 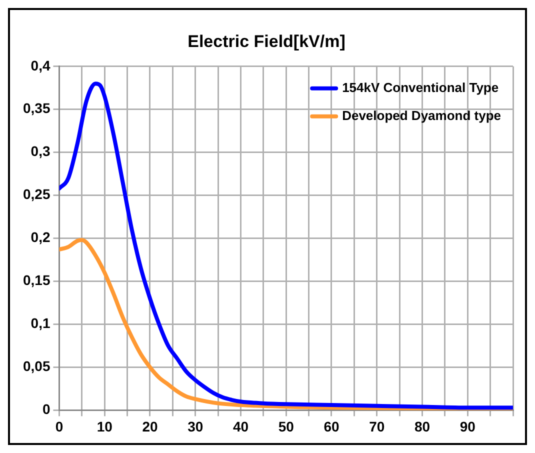 I want to click on y-tick-label: 0,2, so click(x=40, y=237).